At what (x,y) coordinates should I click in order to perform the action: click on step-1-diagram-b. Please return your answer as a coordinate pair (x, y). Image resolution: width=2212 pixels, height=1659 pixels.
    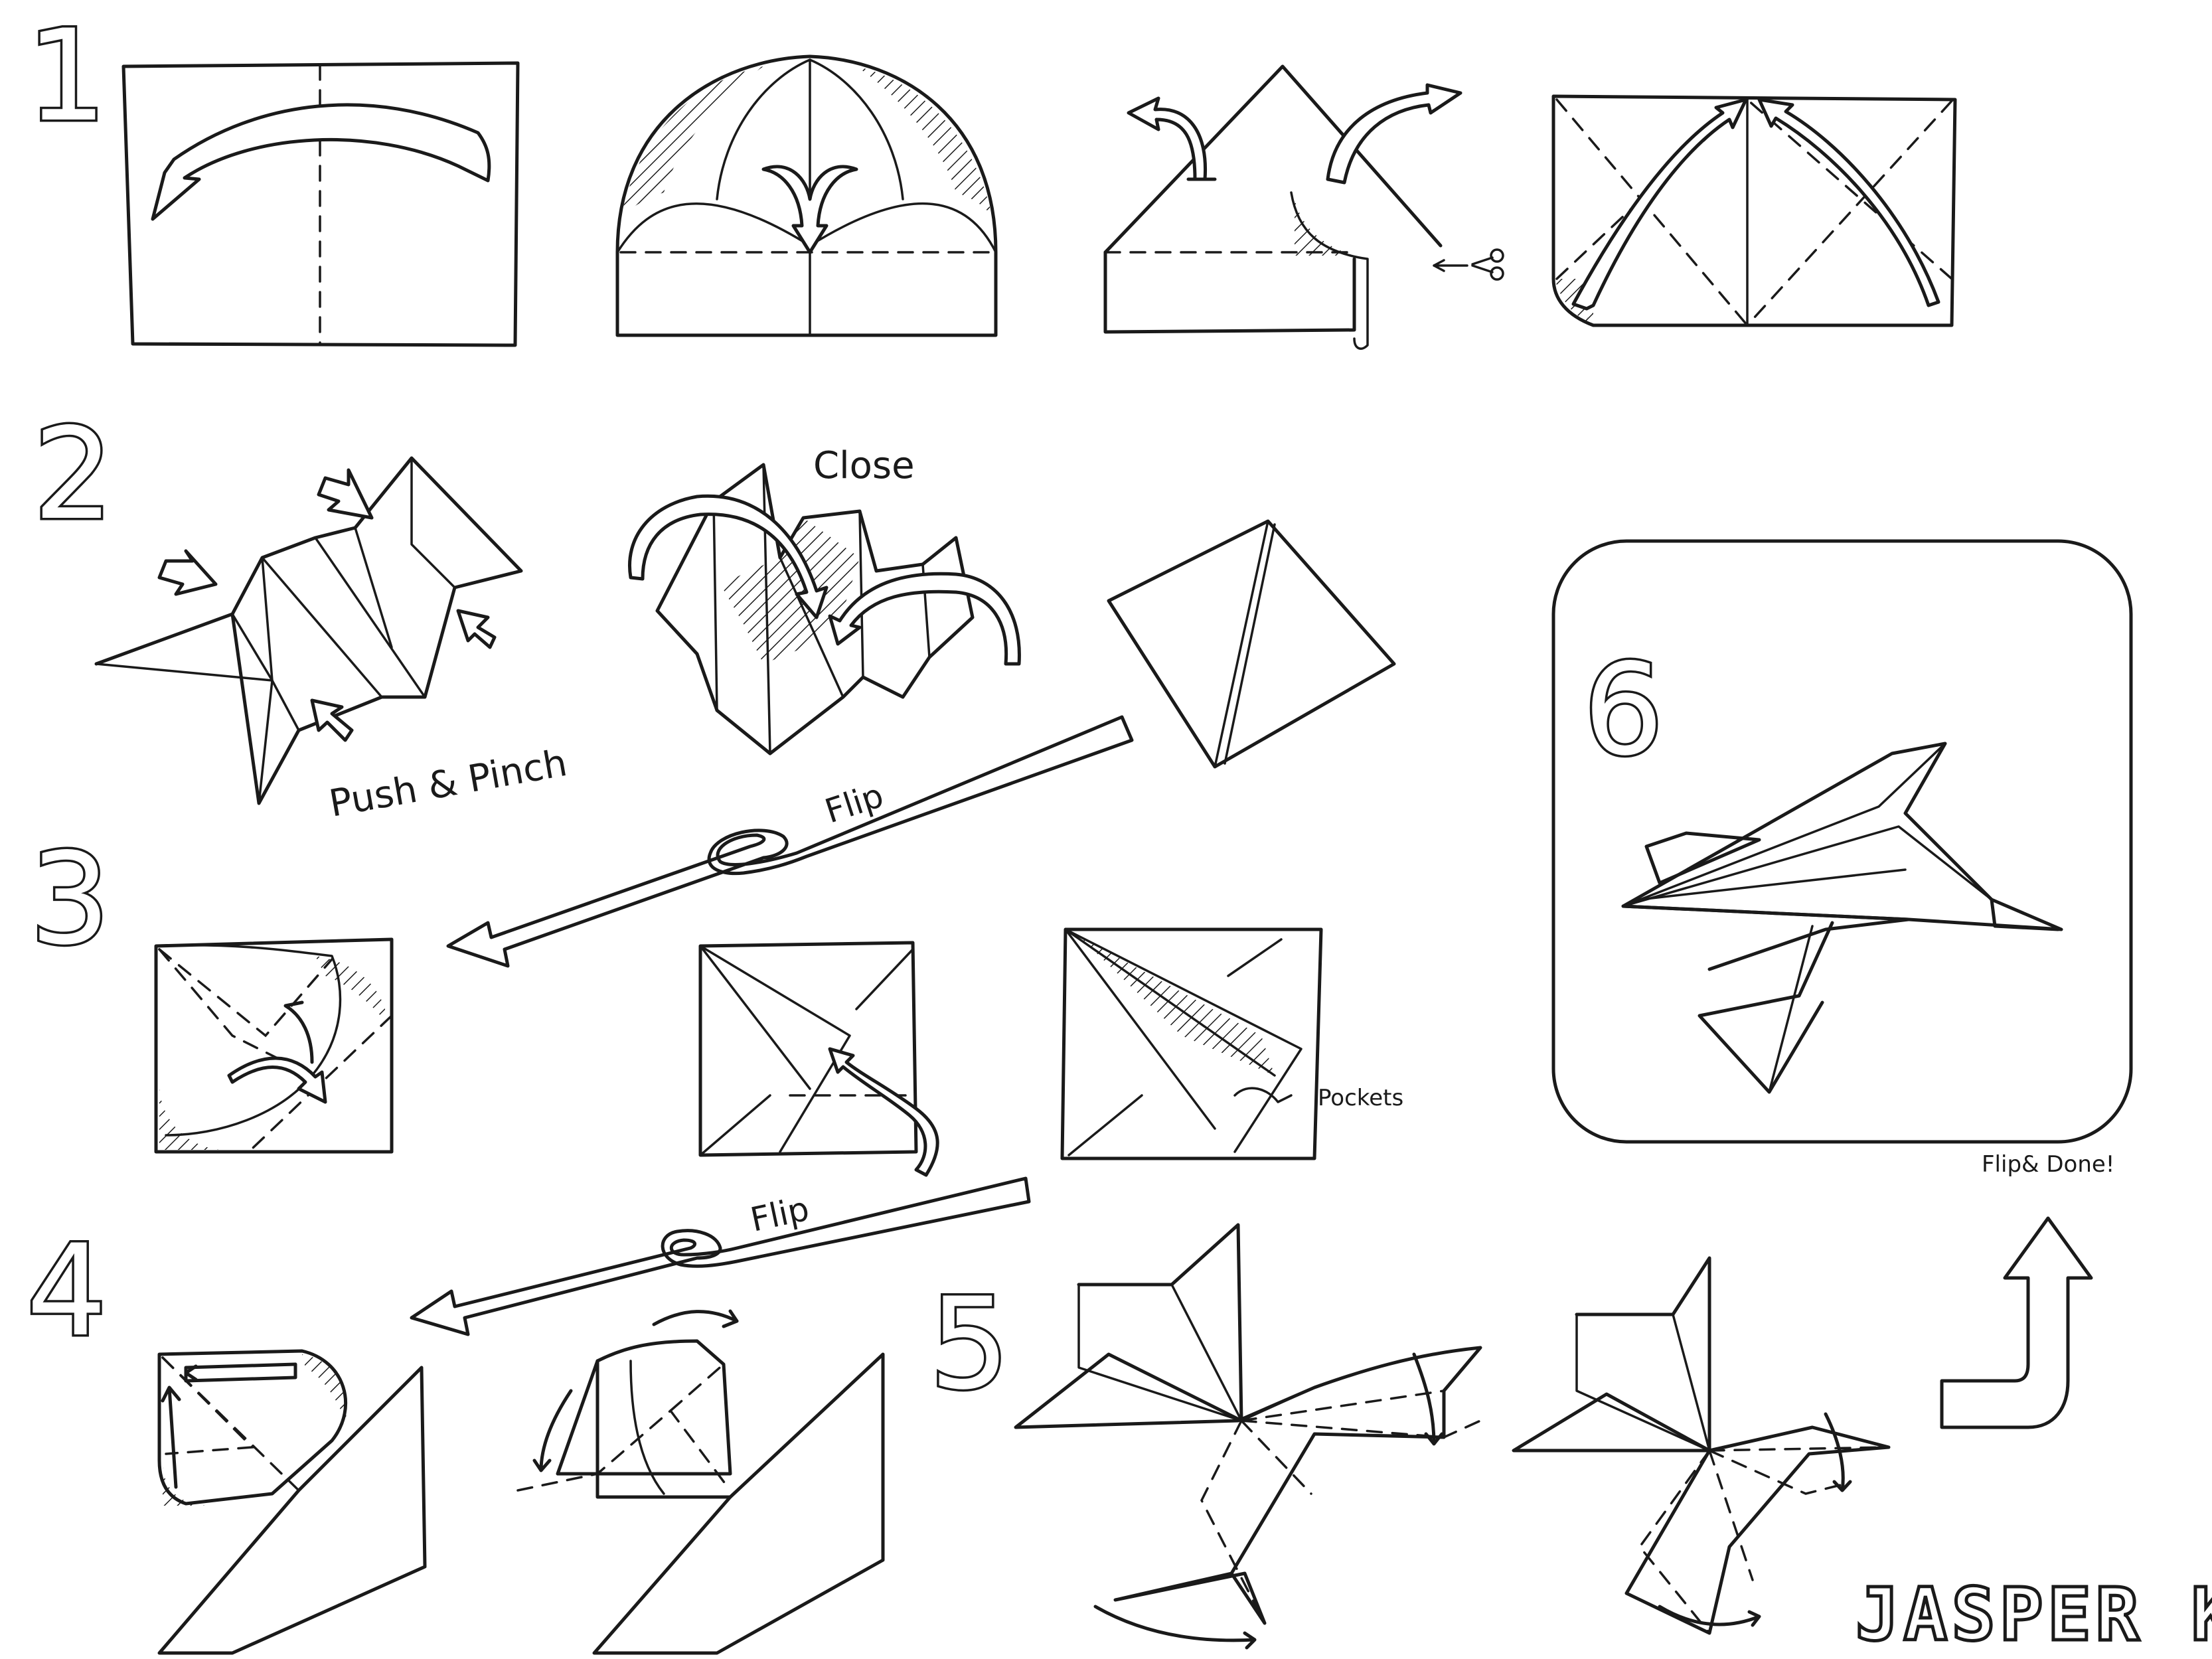
    Looking at the image, I should click on (806, 195).